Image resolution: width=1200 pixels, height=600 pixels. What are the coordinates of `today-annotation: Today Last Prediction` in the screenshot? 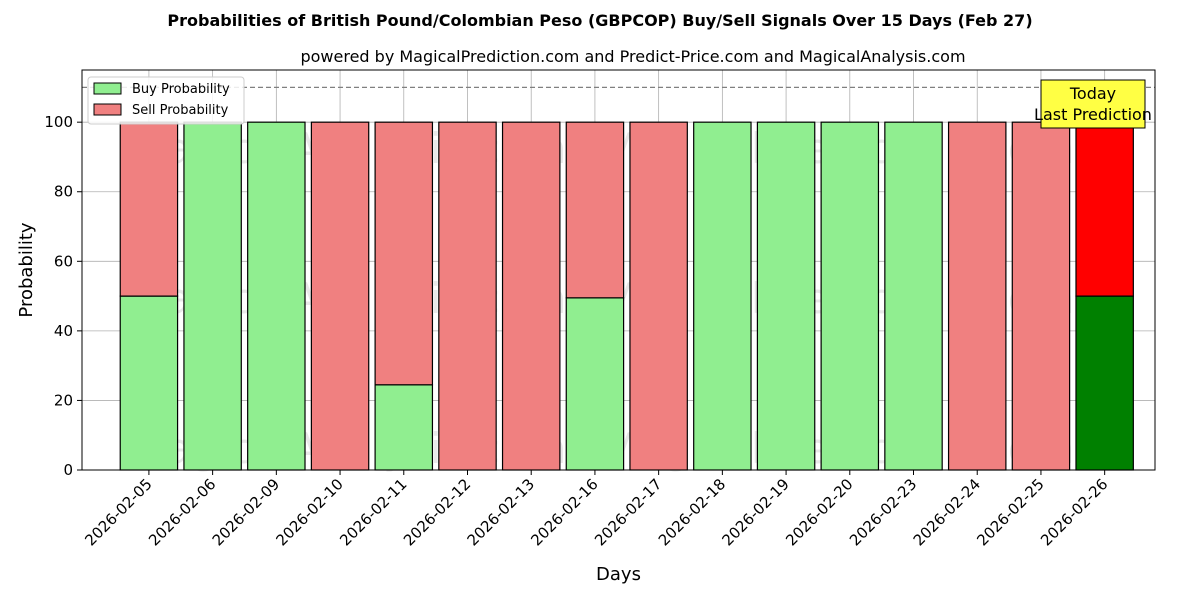 It's located at (1093, 104).